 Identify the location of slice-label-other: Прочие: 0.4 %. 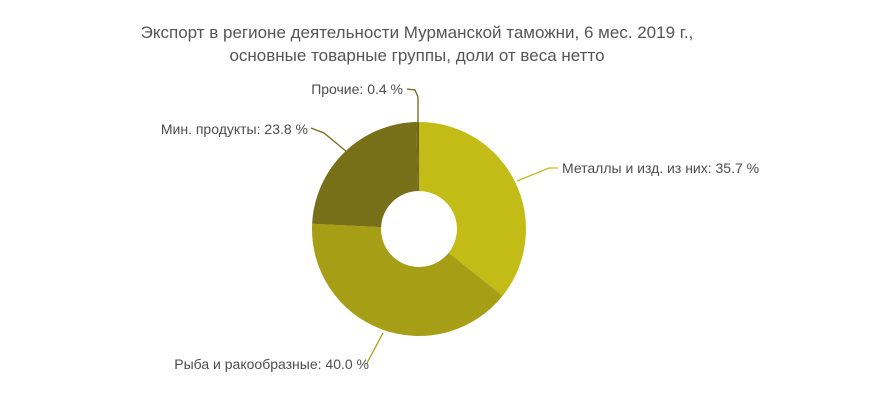
(357, 89).